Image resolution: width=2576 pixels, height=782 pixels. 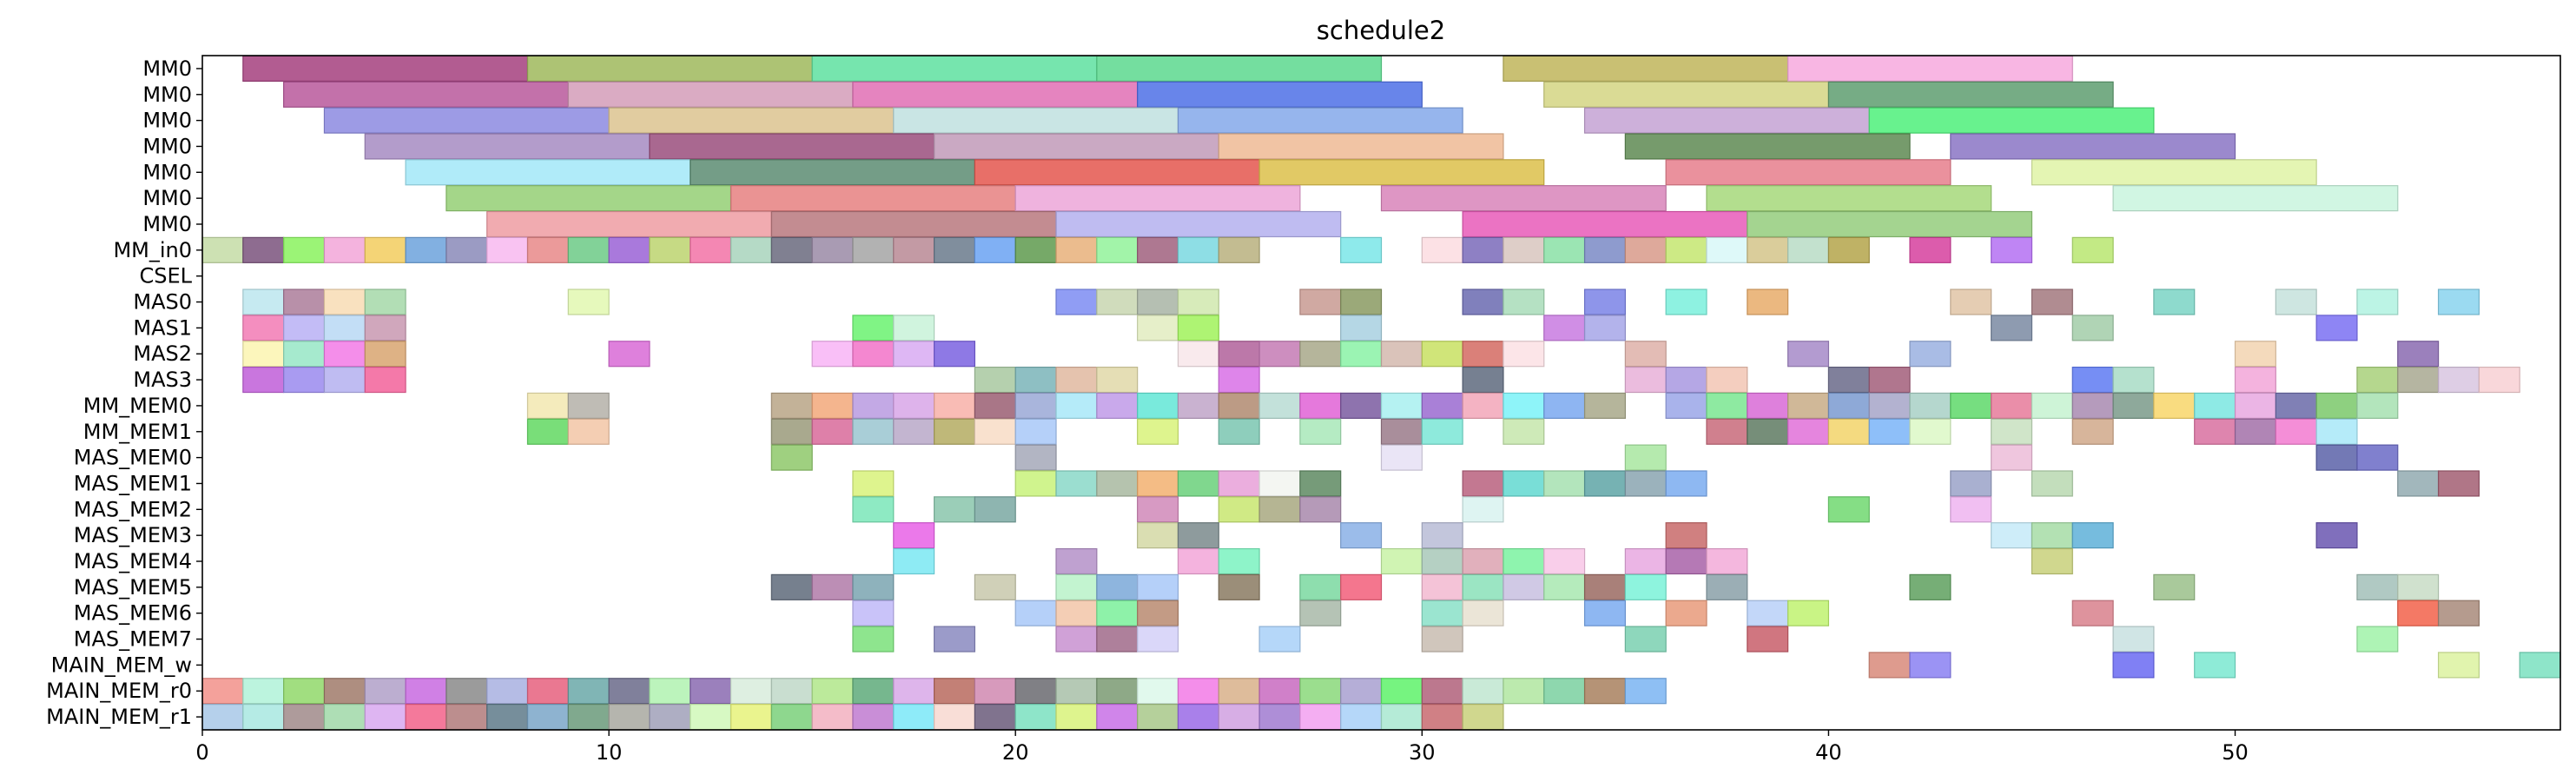 What do you see at coordinates (2174, 172) in the screenshot?
I see `task-bar-row4-t45` at bounding box center [2174, 172].